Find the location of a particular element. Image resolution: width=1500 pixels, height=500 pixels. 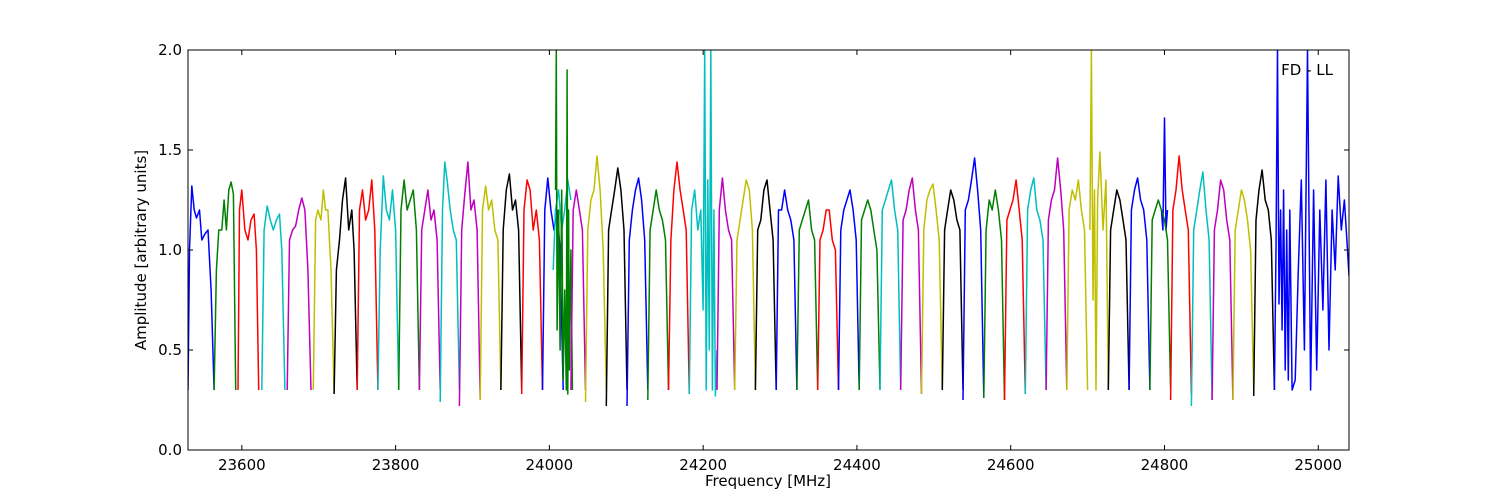

x-tick-label: 24600 is located at coordinates (1011, 465).